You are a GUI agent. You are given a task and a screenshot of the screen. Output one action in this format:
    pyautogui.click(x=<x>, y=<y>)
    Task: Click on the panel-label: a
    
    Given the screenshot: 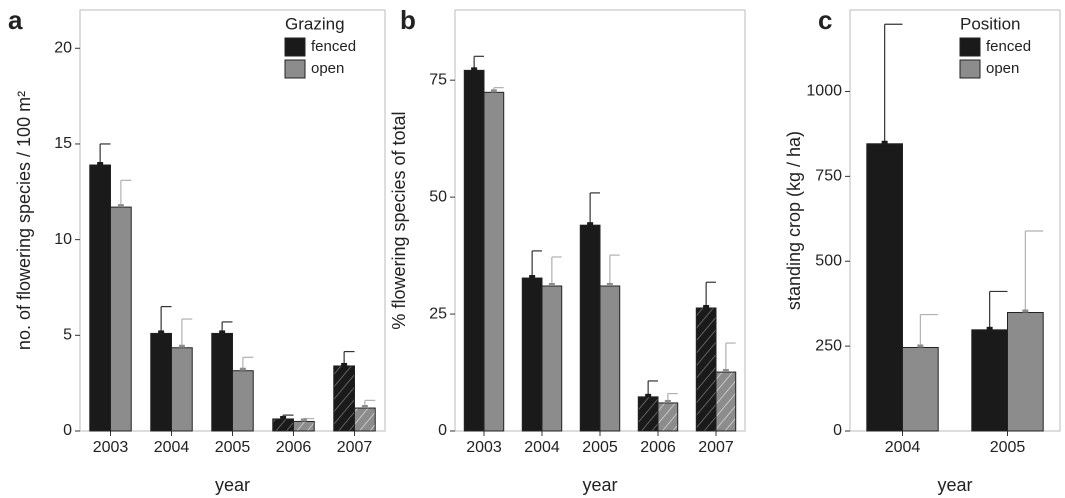 What is the action you would take?
    pyautogui.click(x=15, y=20)
    